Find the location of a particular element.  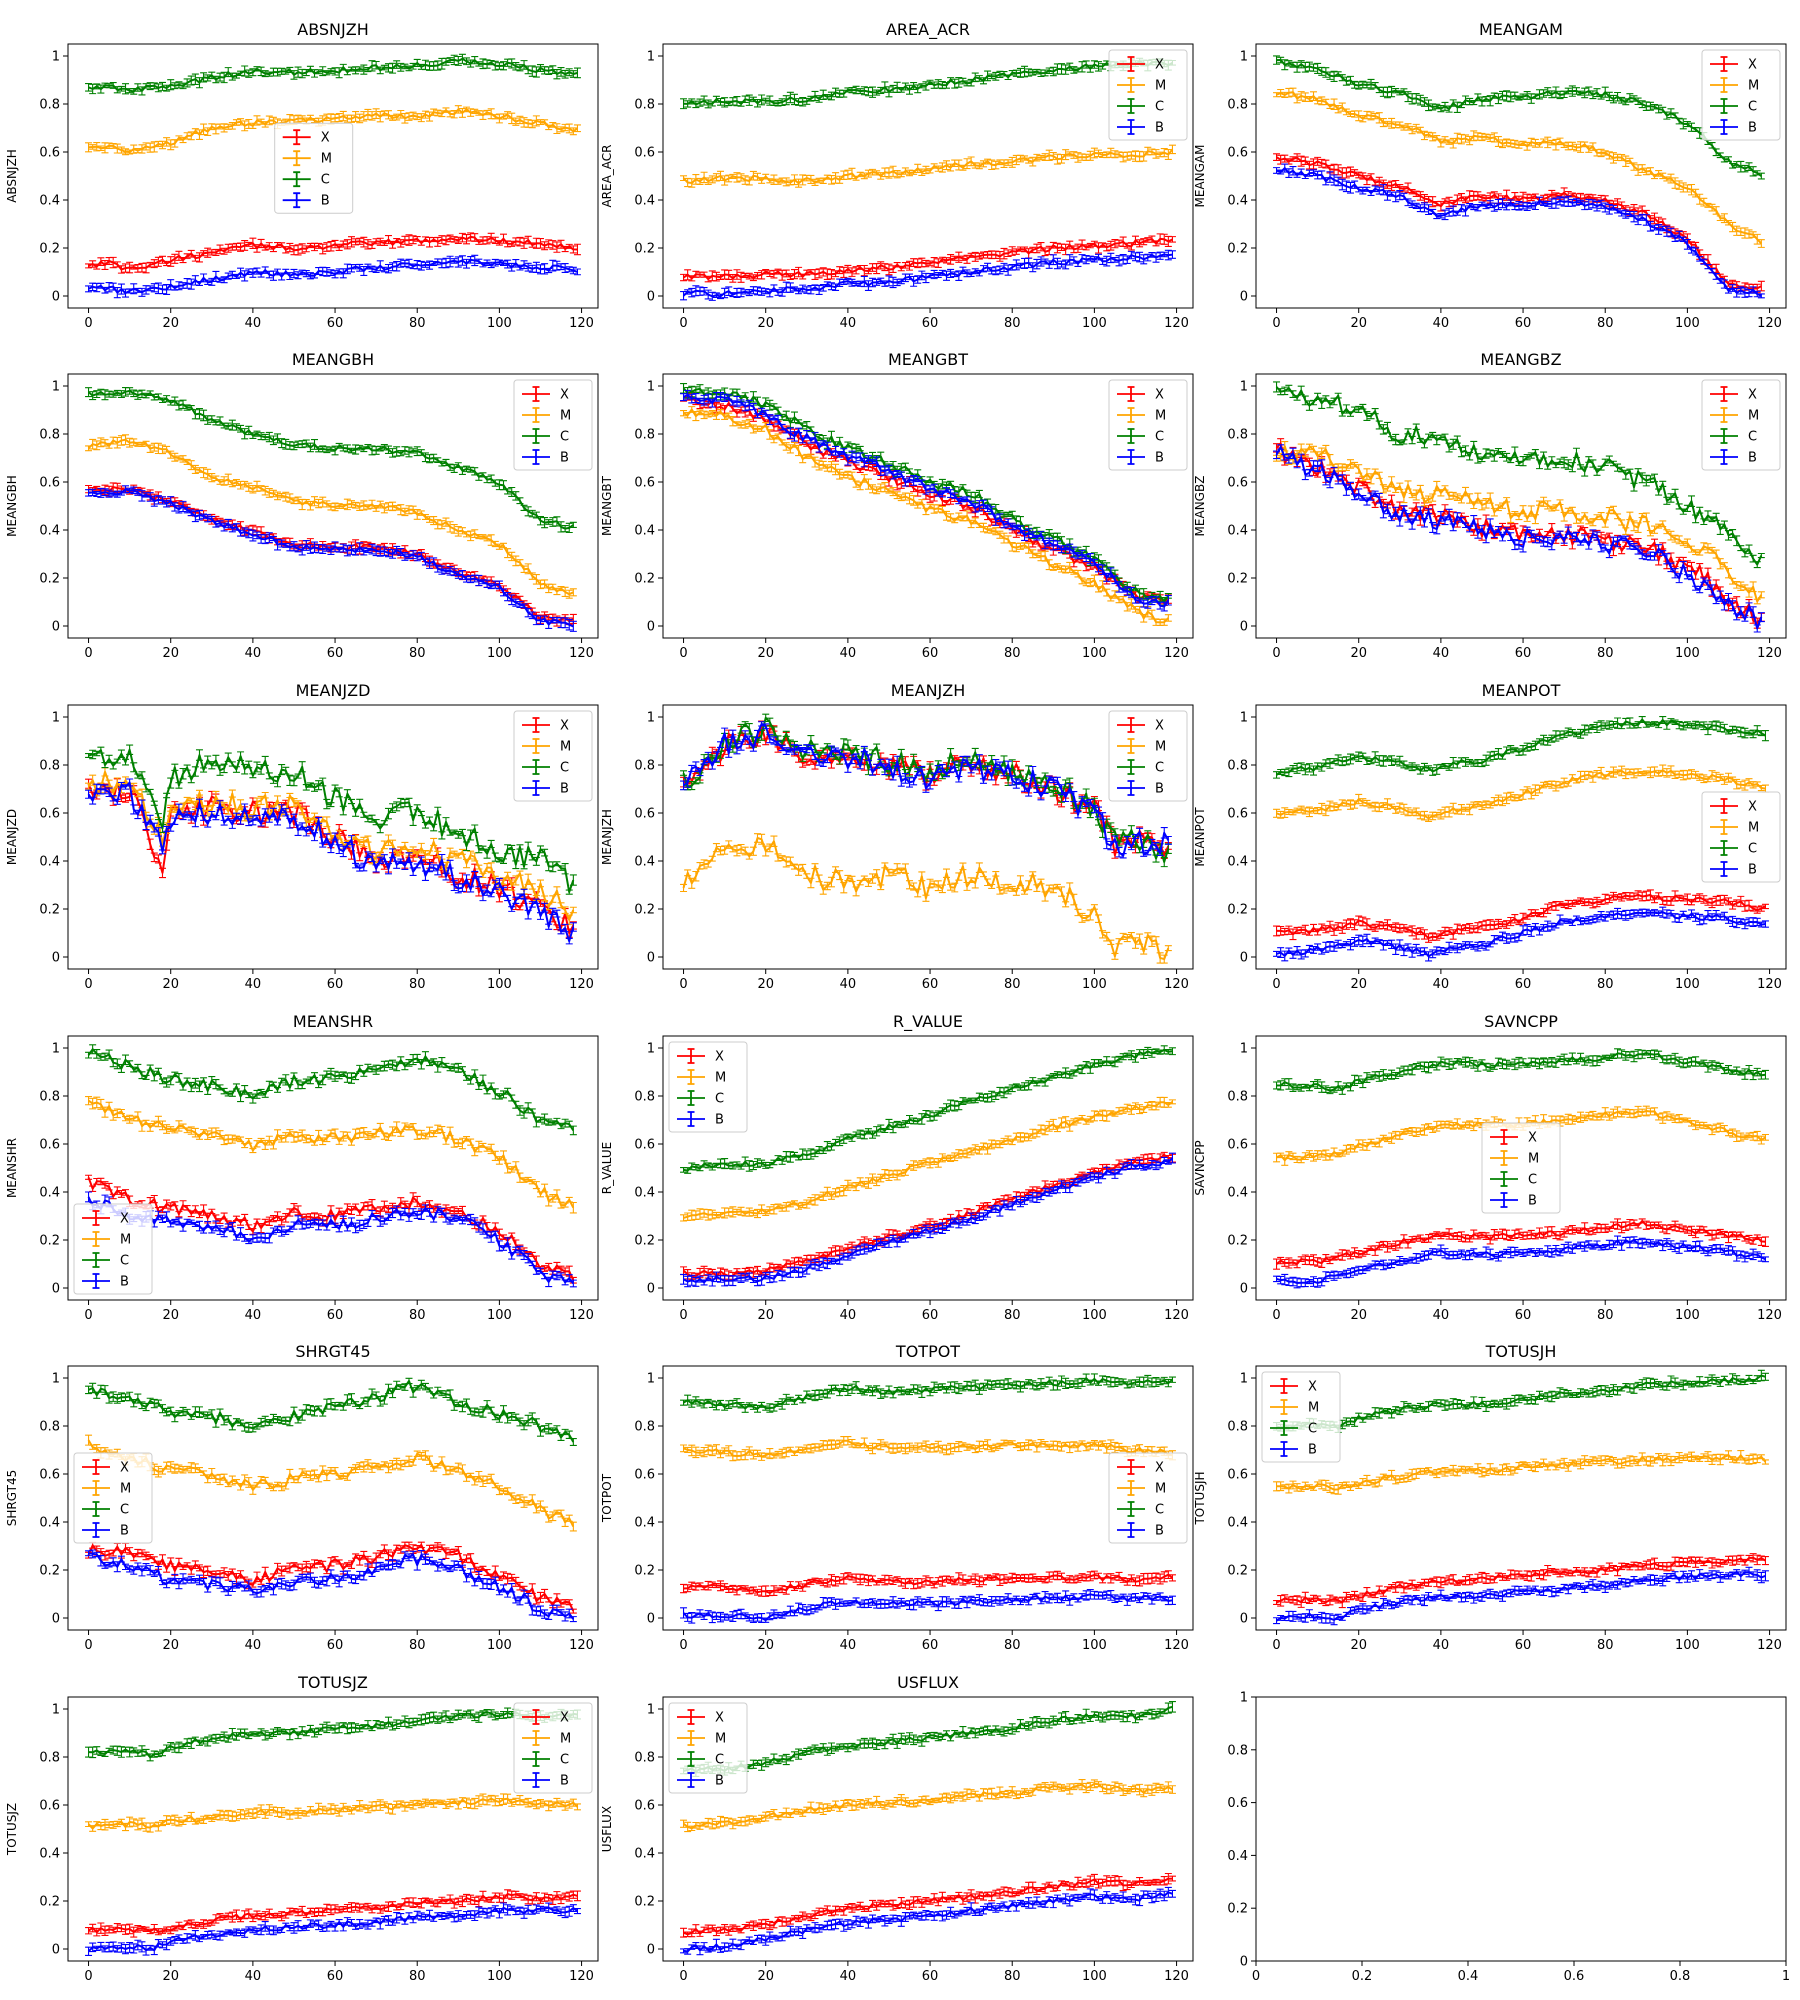

panel-title: MEANGBZ is located at coordinates (1520, 359).